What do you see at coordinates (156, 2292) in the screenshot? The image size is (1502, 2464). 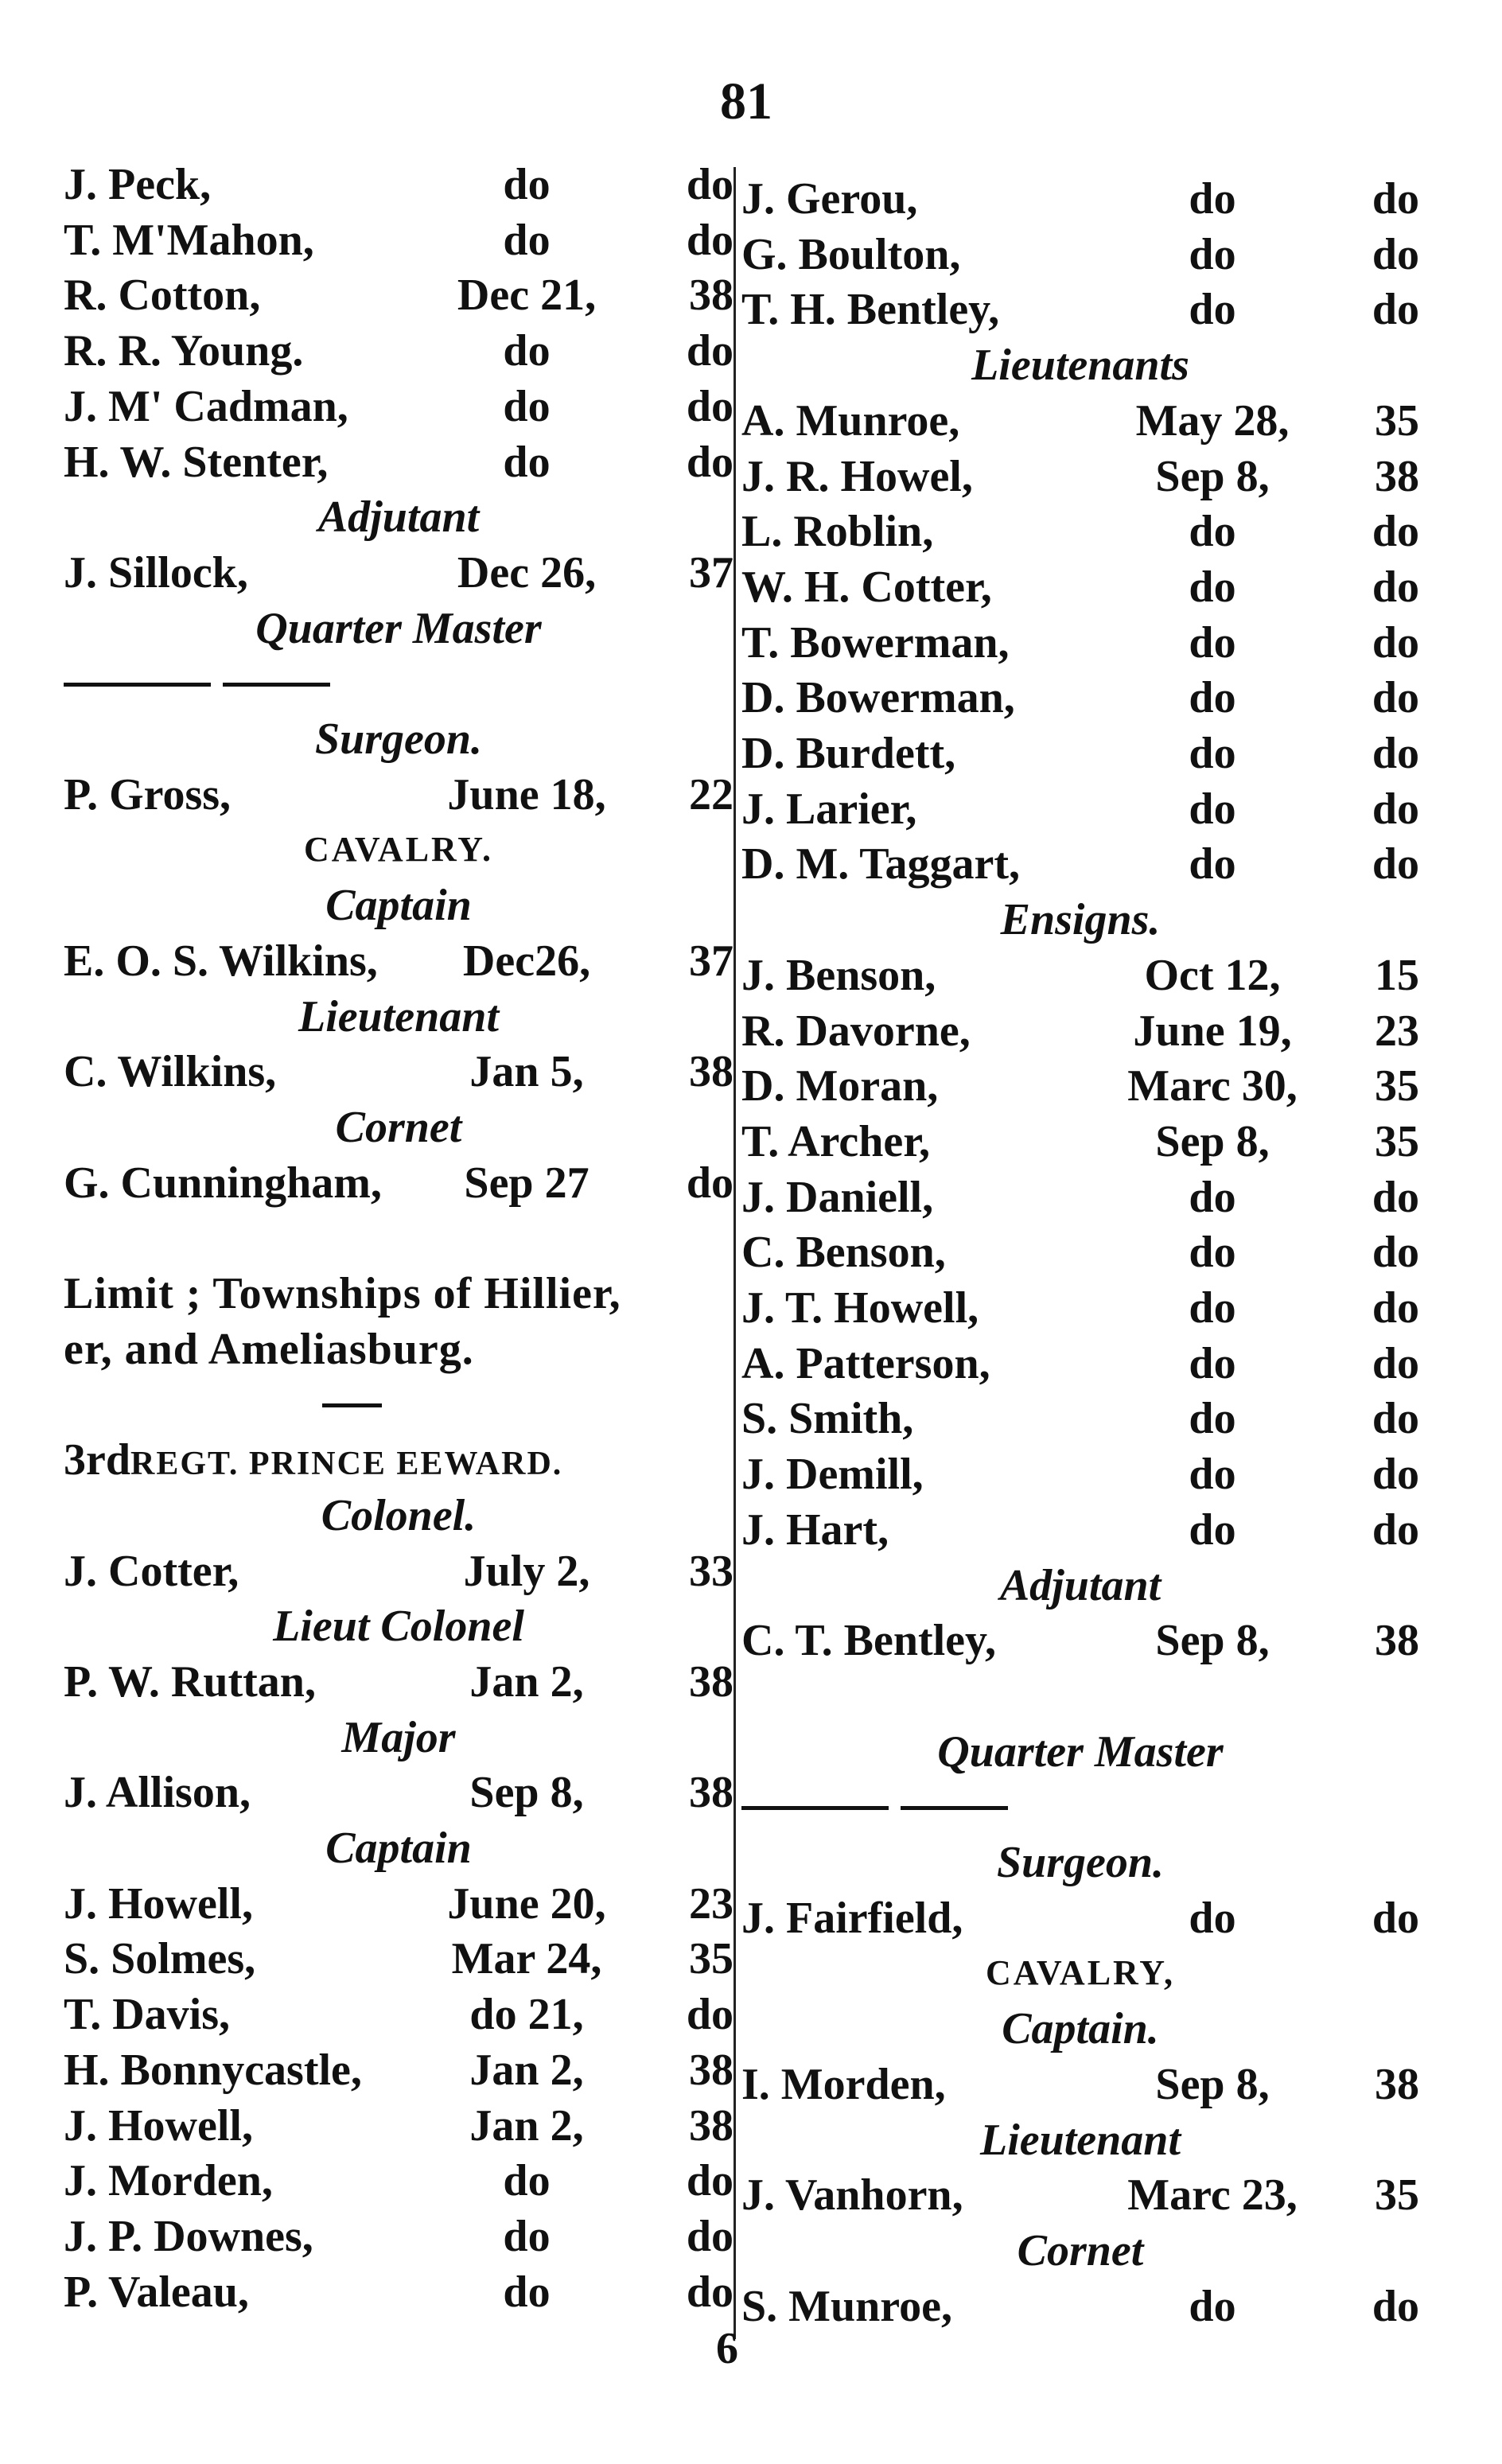 I see `officer-name: P. Valeau,` at bounding box center [156, 2292].